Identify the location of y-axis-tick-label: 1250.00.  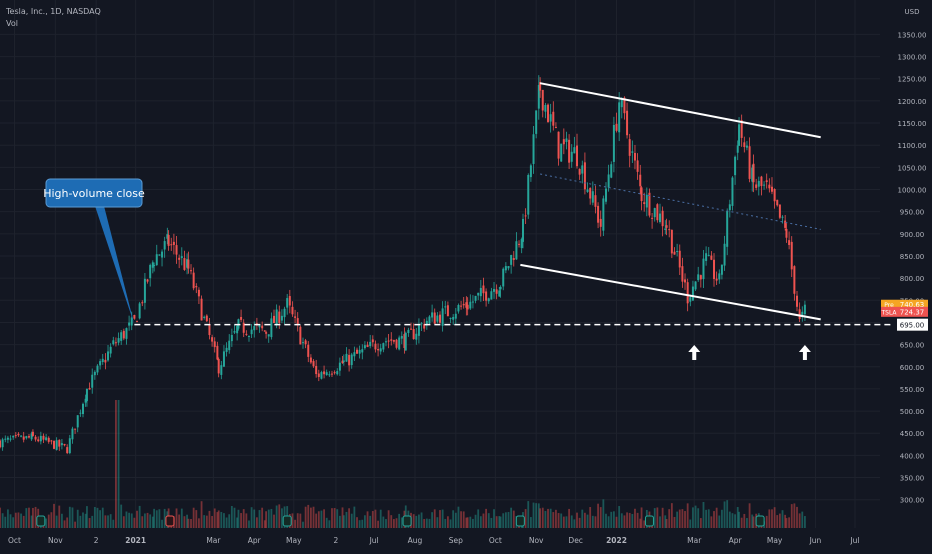
(912, 80).